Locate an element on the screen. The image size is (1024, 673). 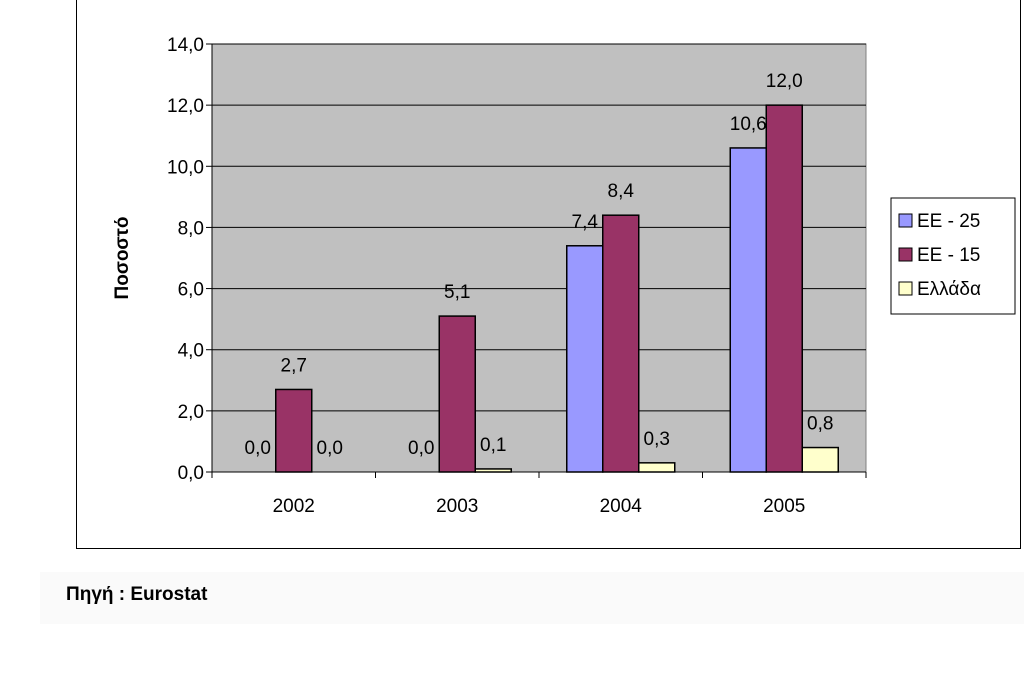
y-tick-label: 12,0 is located at coordinates (185, 106).